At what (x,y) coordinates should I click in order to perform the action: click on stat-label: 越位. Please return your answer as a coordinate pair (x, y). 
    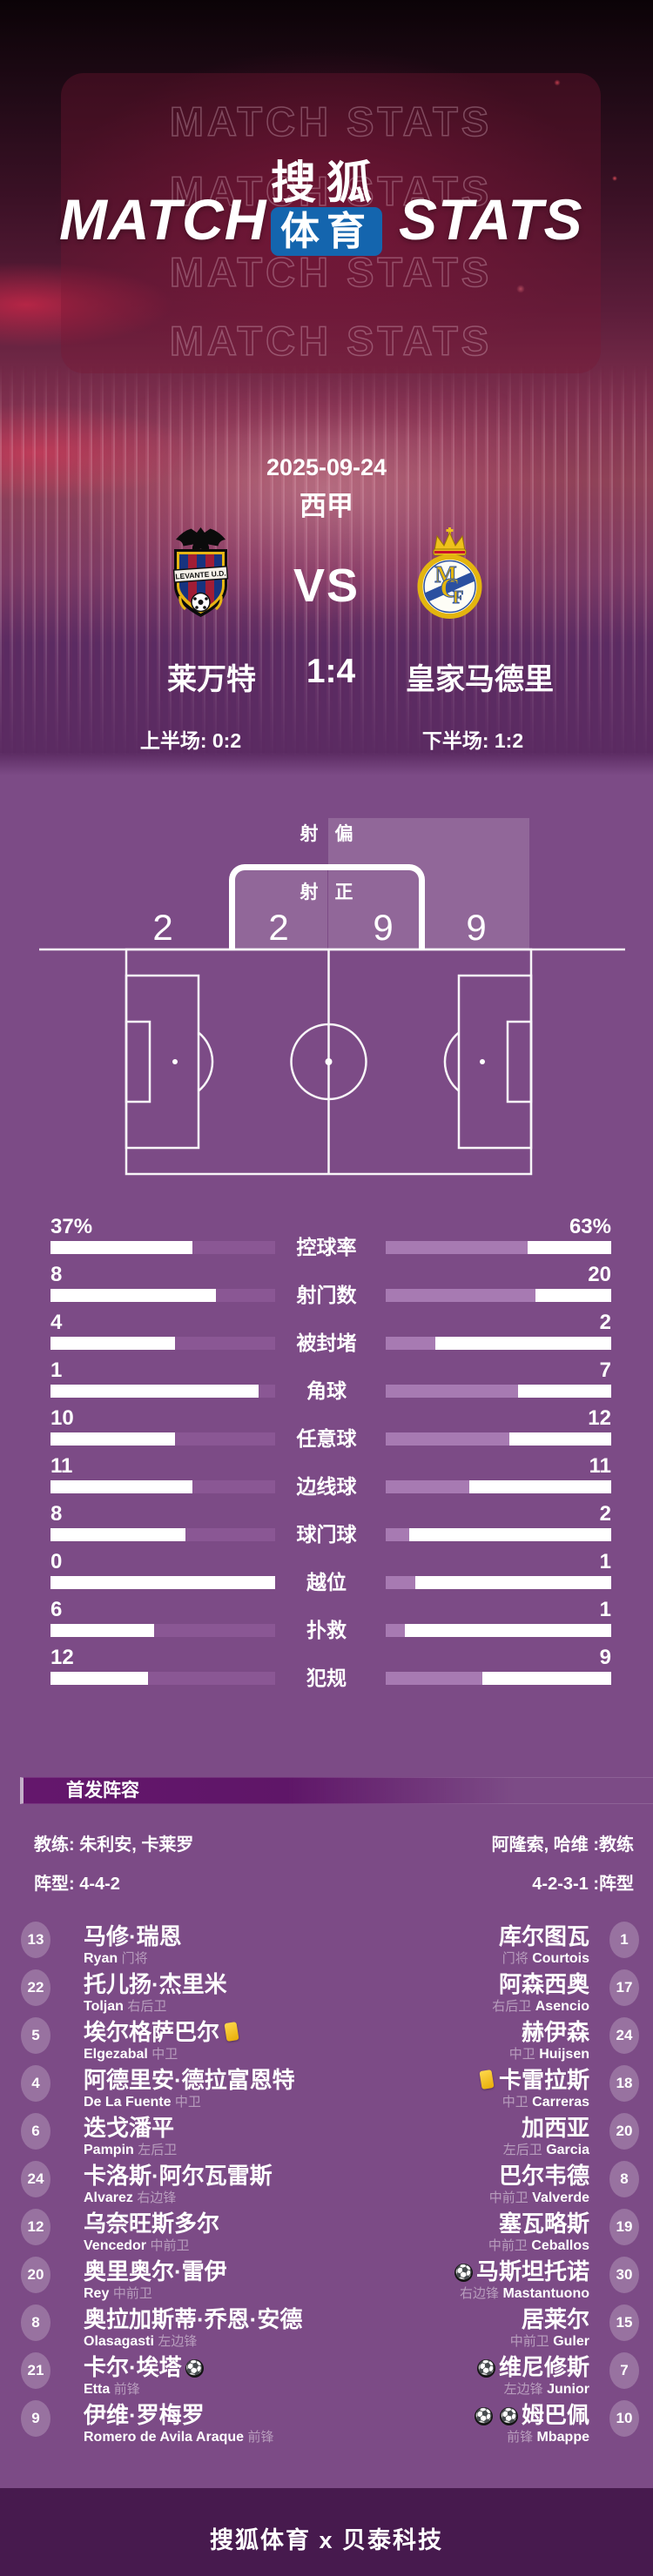
    Looking at the image, I should click on (326, 1582).